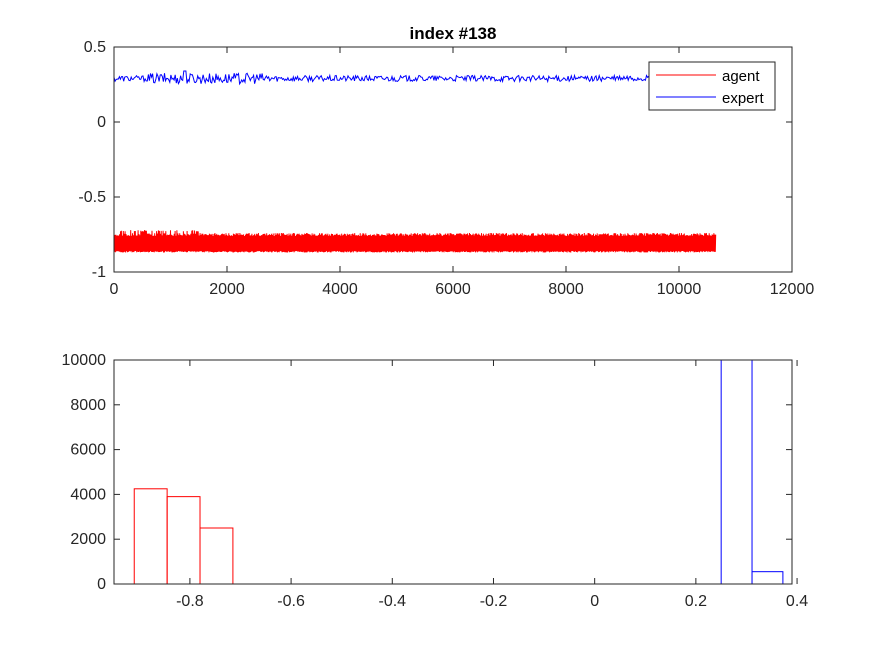 The width and height of the screenshot is (875, 661). I want to click on time-series-x-tick-label: 10000, so click(679, 289).